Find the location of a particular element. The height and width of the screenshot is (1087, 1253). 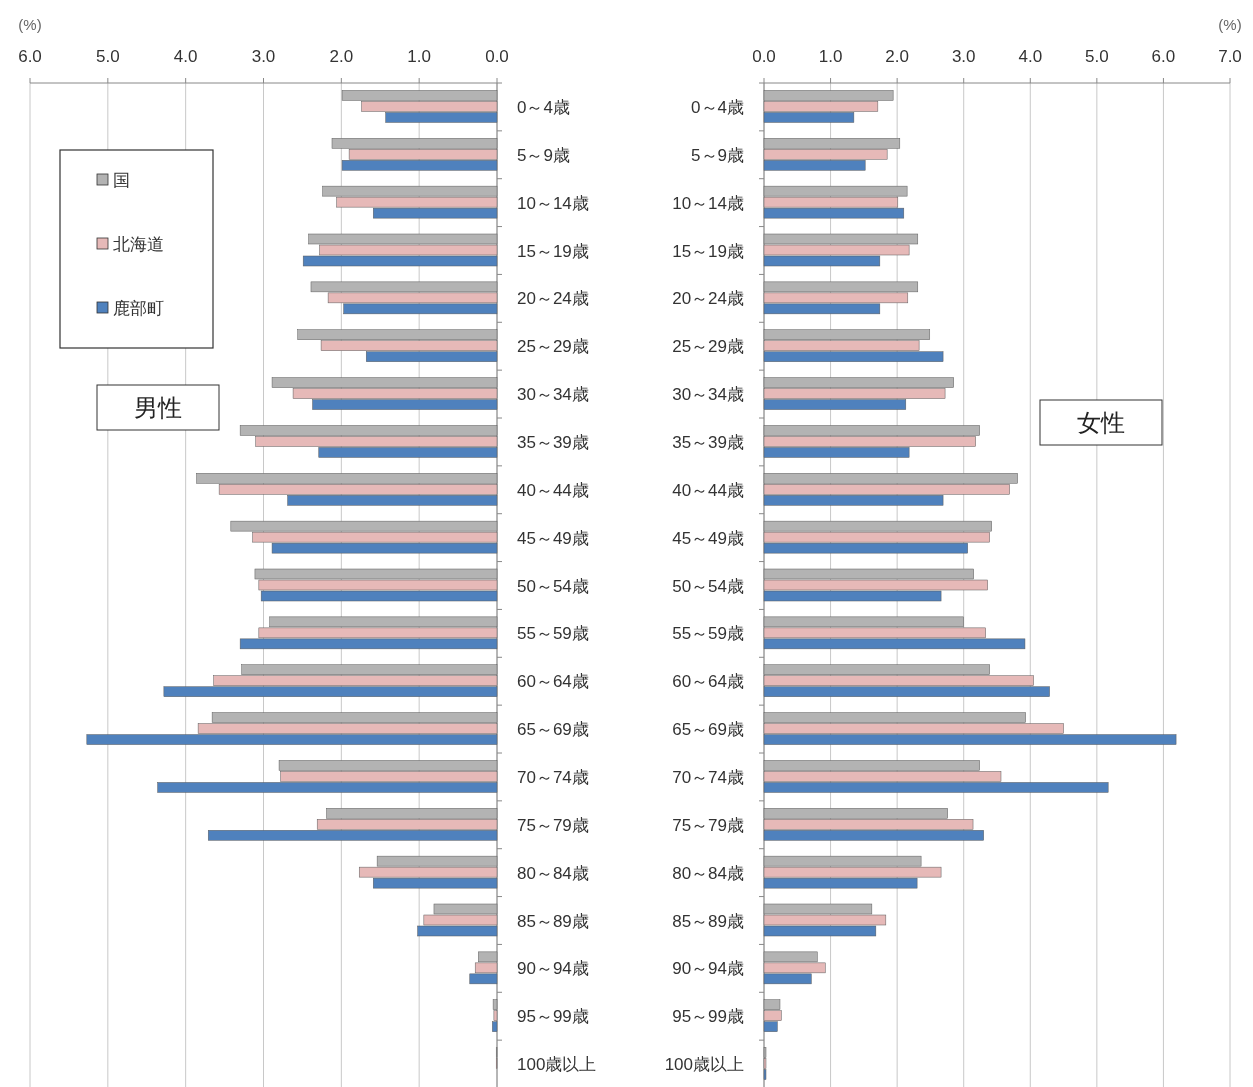

annotation: 女性 is located at coordinates (1101, 422).